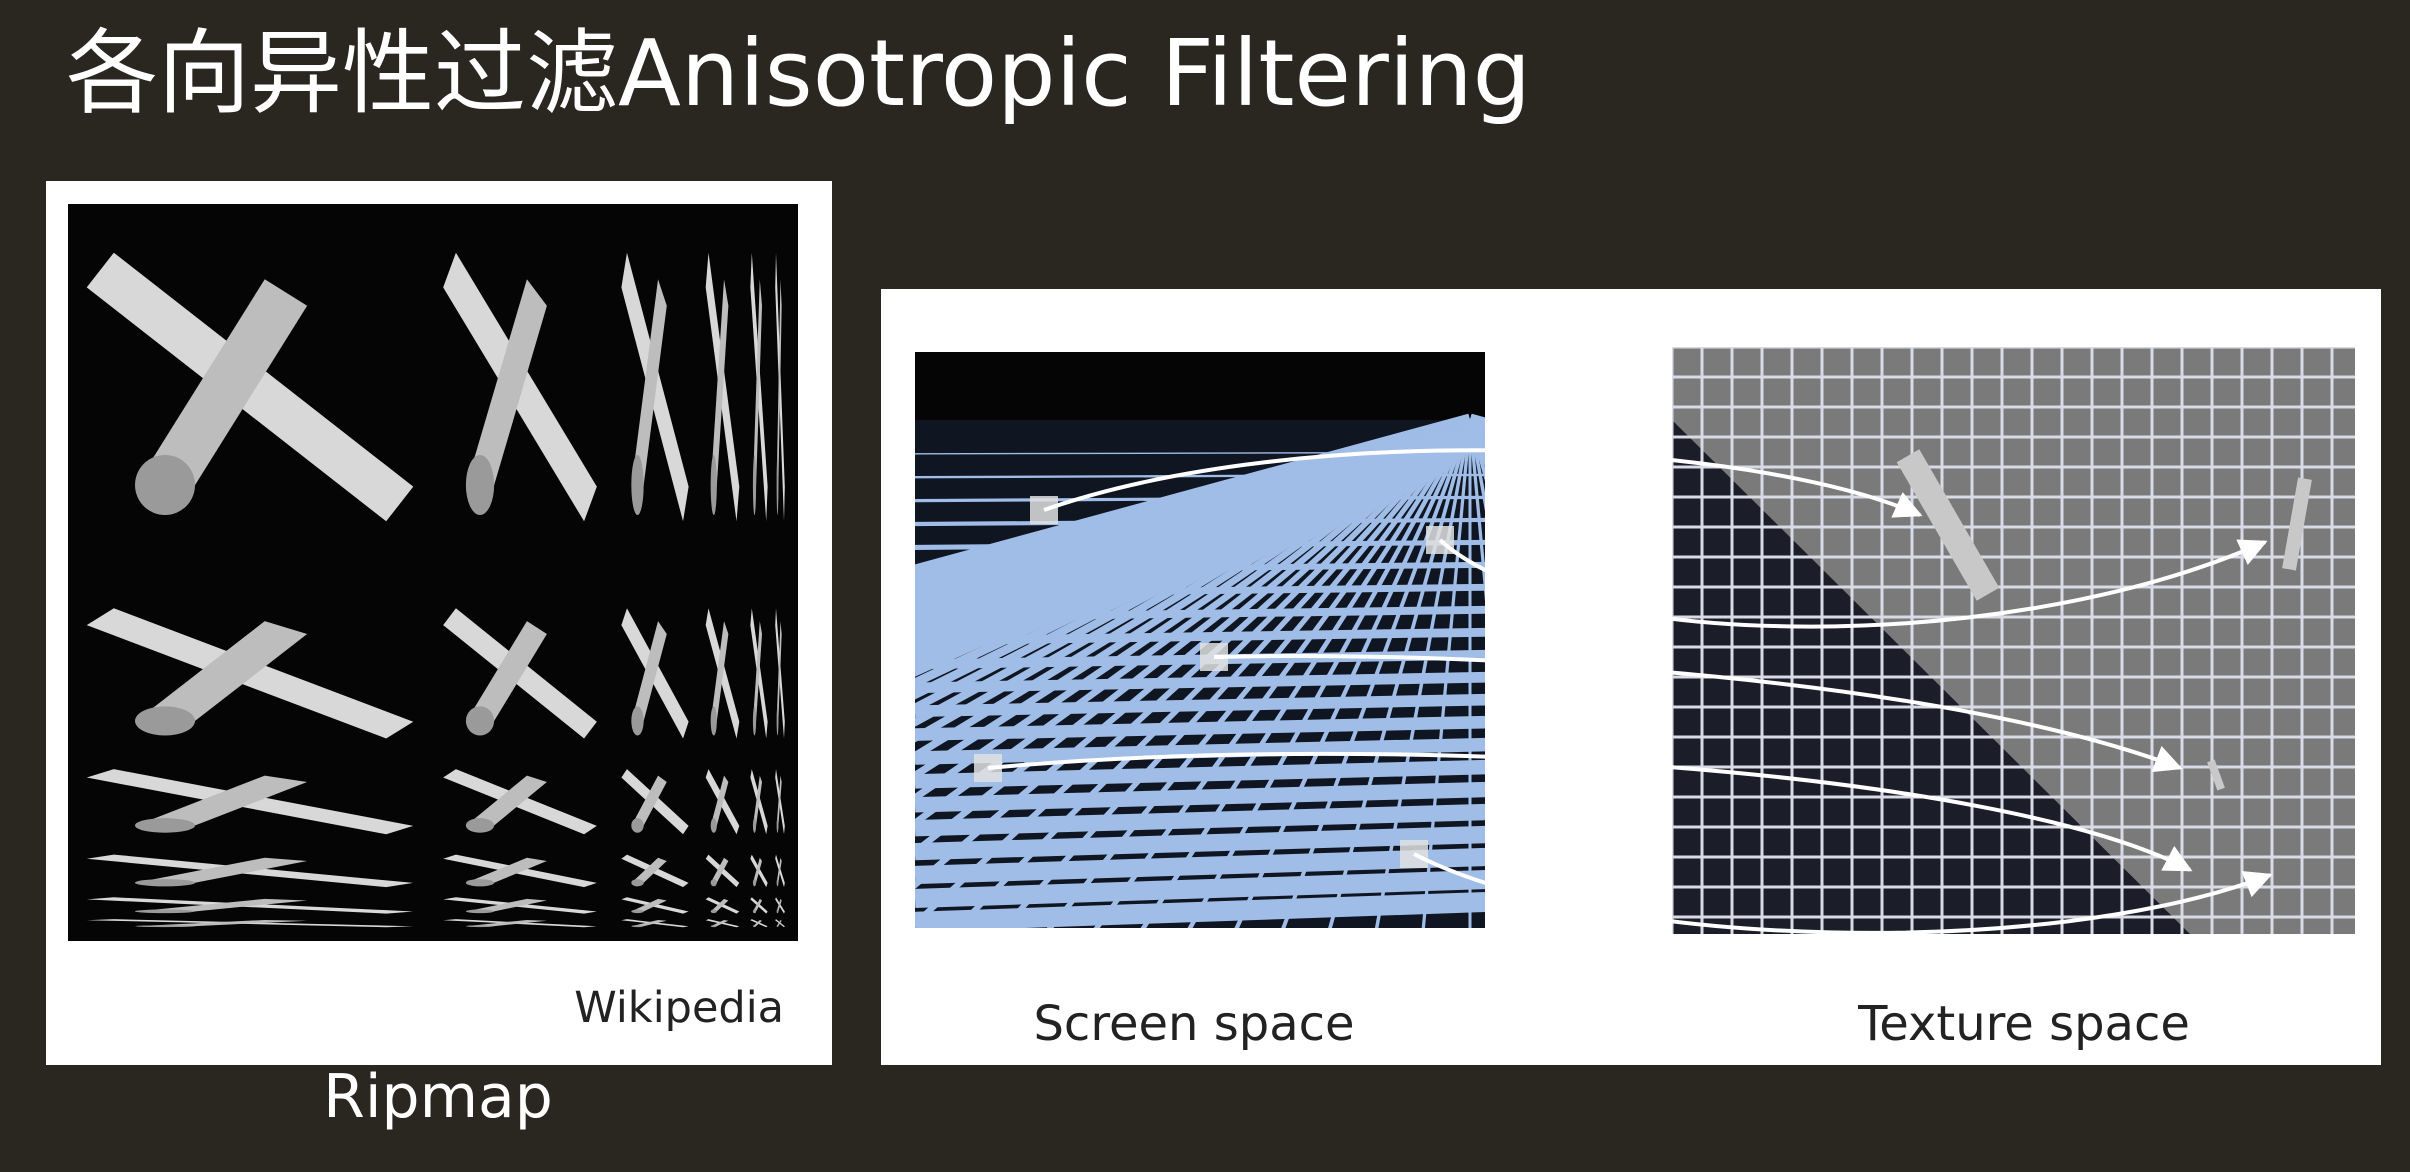 The image size is (2410, 1172). I want to click on caption: Ripmap, so click(438, 1097).